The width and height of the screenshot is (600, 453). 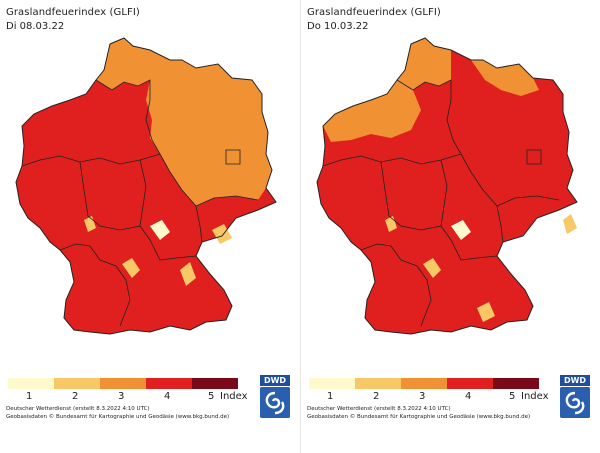 What do you see at coordinates (372, 111) in the screenshot?
I see `region-northwest-orange` at bounding box center [372, 111].